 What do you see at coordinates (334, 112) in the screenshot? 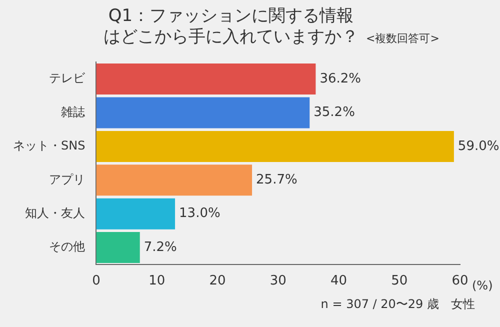
I see `data-label: 35.2%` at bounding box center [334, 112].